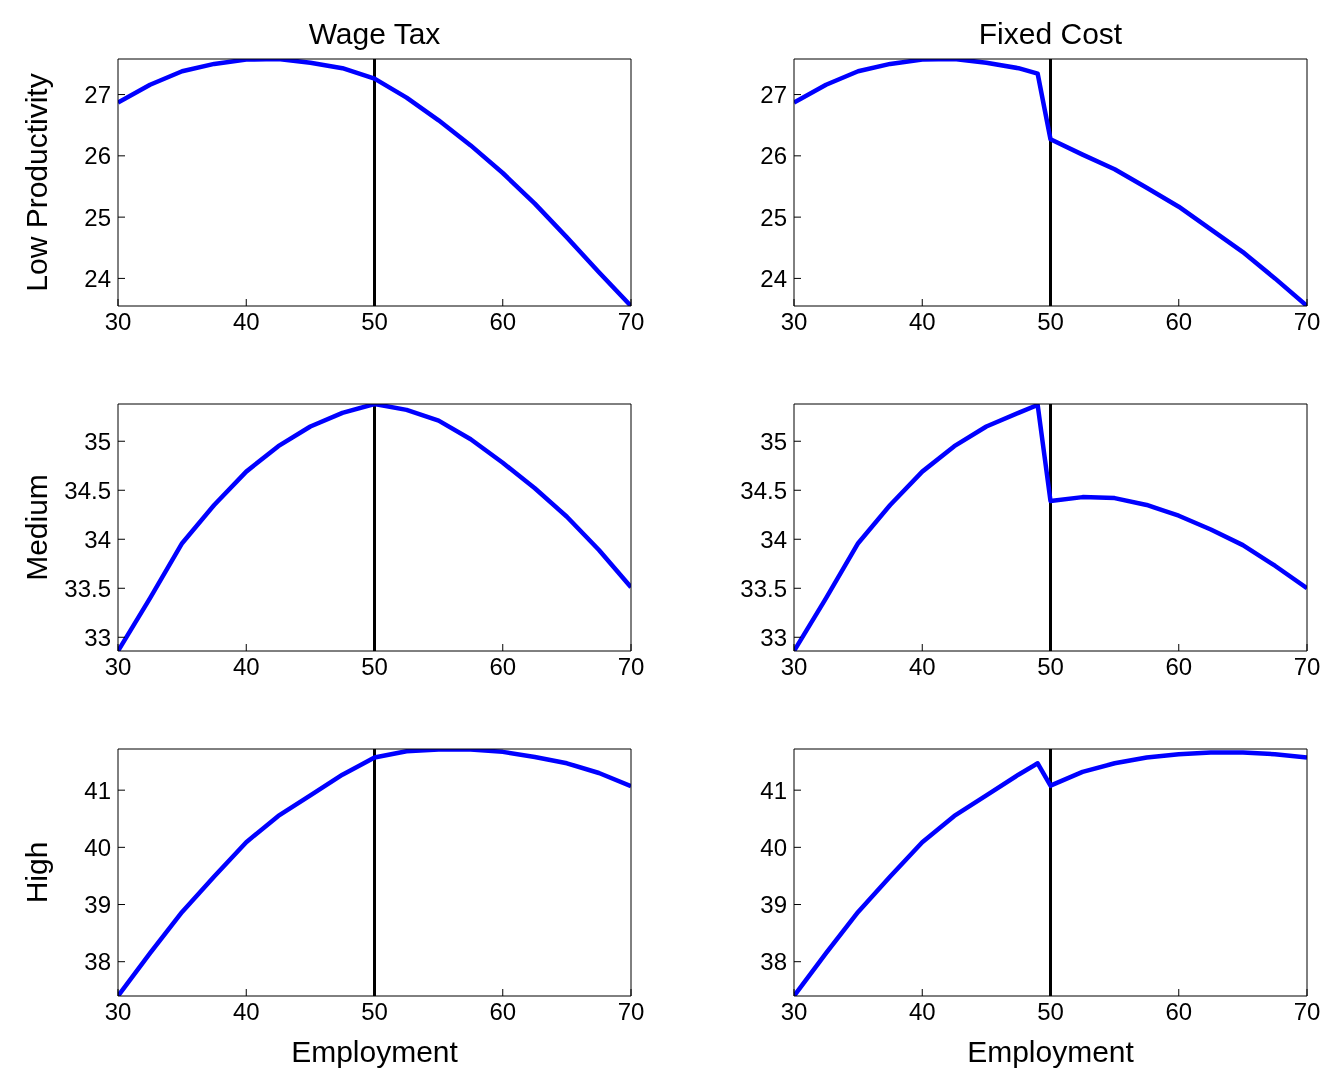 Image resolution: width=1338 pixels, height=1078 pixels. Describe the element at coordinates (374, 34) in the screenshot. I see `chart-title: Wage Tax` at that location.